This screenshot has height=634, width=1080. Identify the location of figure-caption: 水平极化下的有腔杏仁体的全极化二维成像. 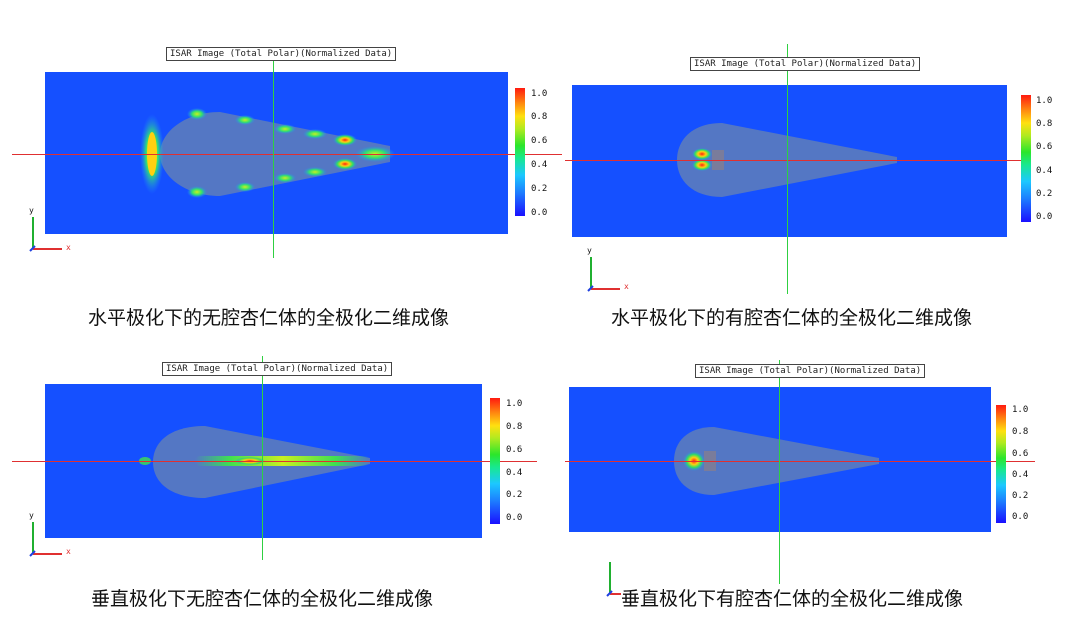
(792, 318).